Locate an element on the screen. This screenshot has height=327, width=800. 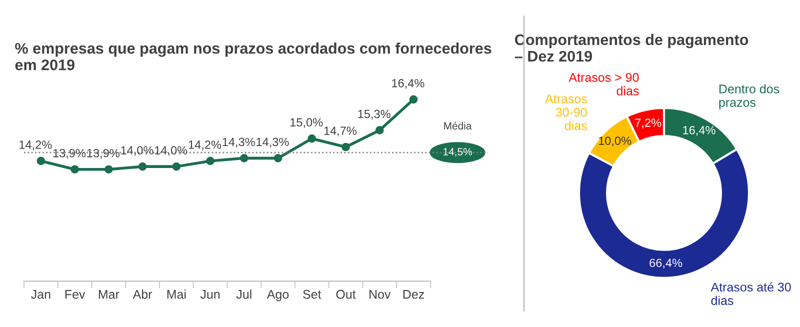
slice-label: Dentro dos prazos is located at coordinates (749, 97).